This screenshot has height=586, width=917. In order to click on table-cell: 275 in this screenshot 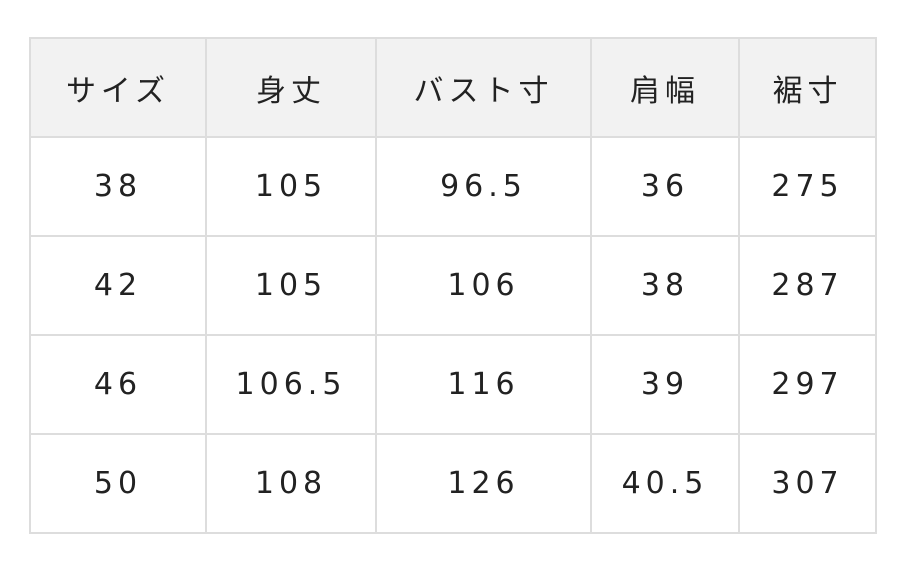, I will do `click(807, 186)`.